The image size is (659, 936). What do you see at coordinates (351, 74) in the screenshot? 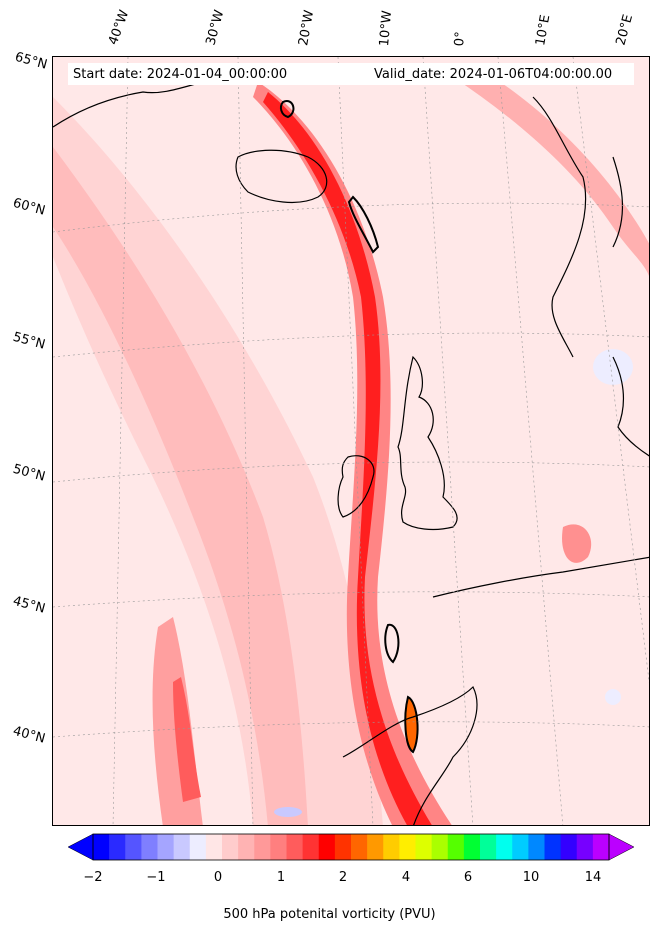
I see `header-box` at bounding box center [351, 74].